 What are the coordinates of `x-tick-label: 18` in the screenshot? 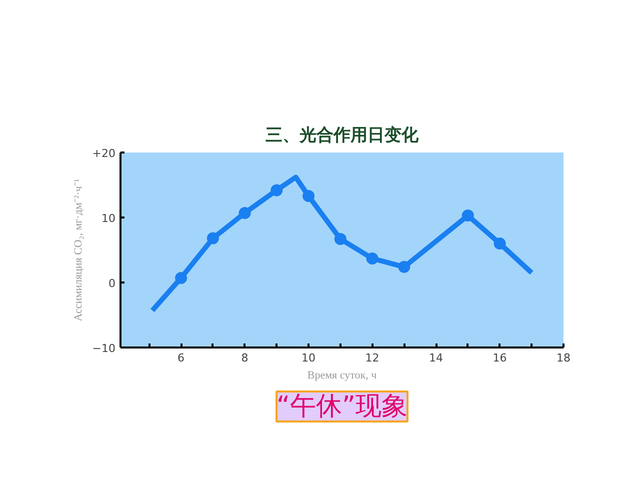 It's located at (563, 358).